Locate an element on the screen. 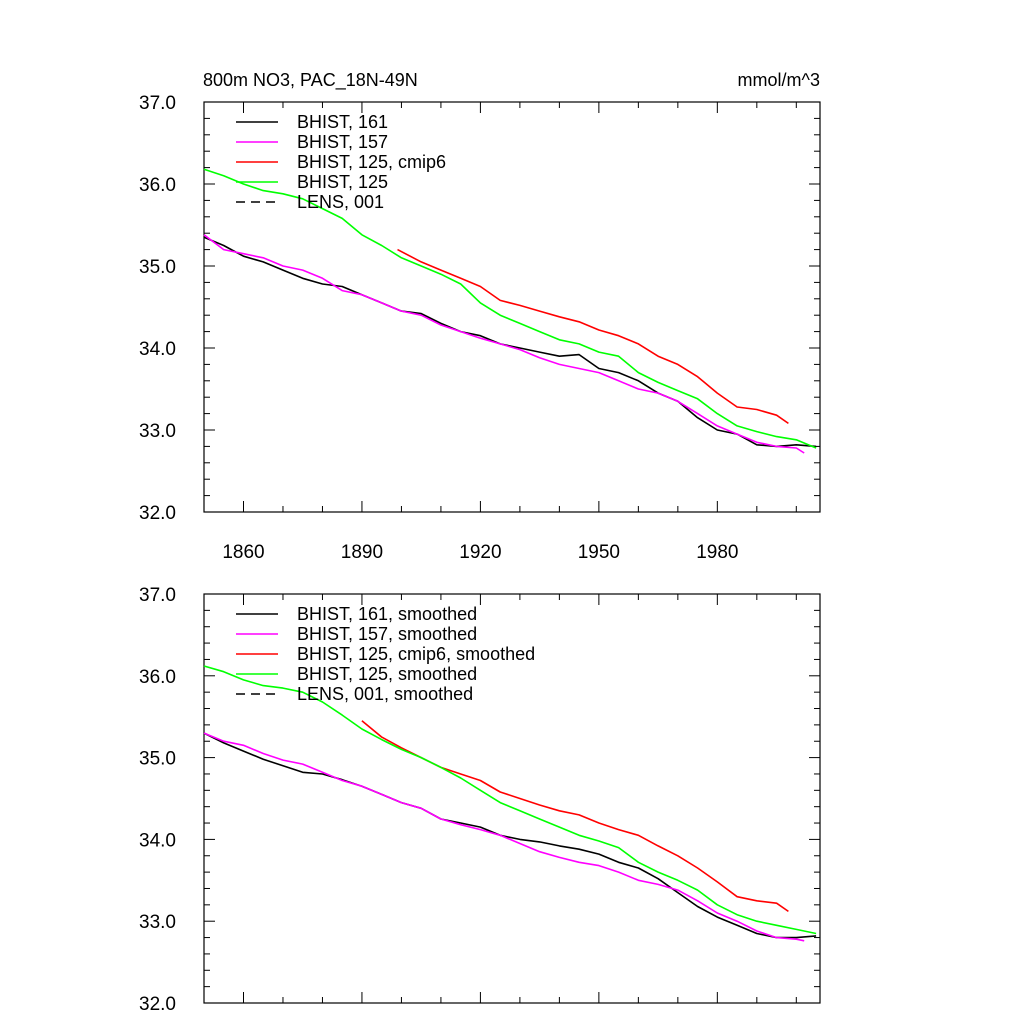 This screenshot has height=1024, width=1024. legend-label: LENS, 001 is located at coordinates (340, 202).